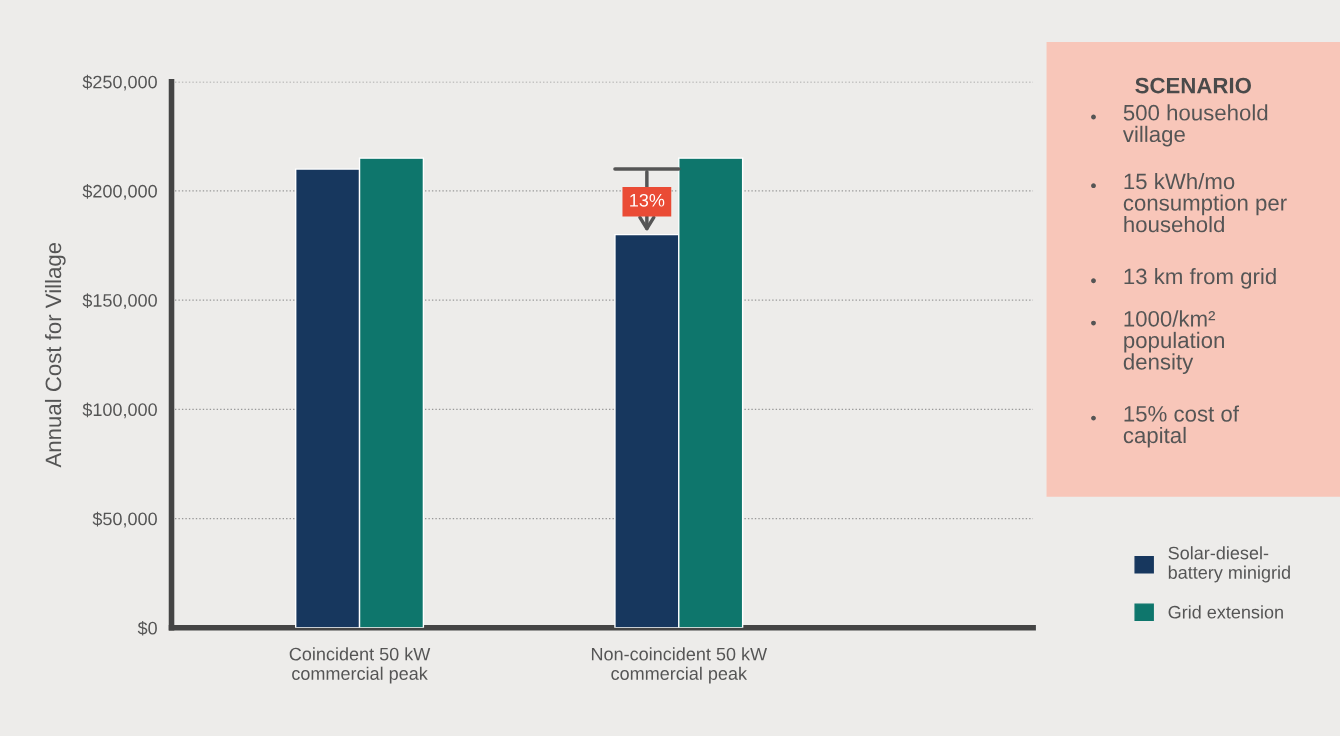  Describe the element at coordinates (119, 82) in the screenshot. I see `y-tick-label: $250,000` at that location.